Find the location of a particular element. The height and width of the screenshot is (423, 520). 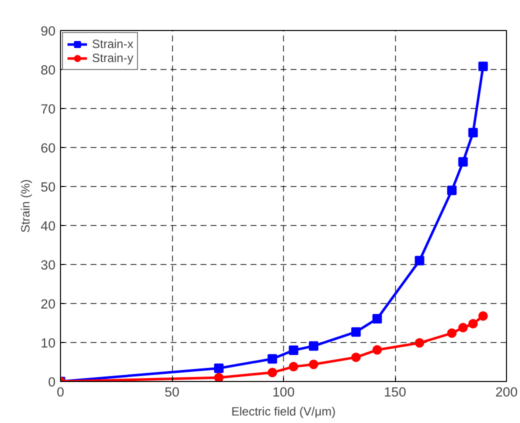

y-tick-label: 50 is located at coordinates (48, 187).